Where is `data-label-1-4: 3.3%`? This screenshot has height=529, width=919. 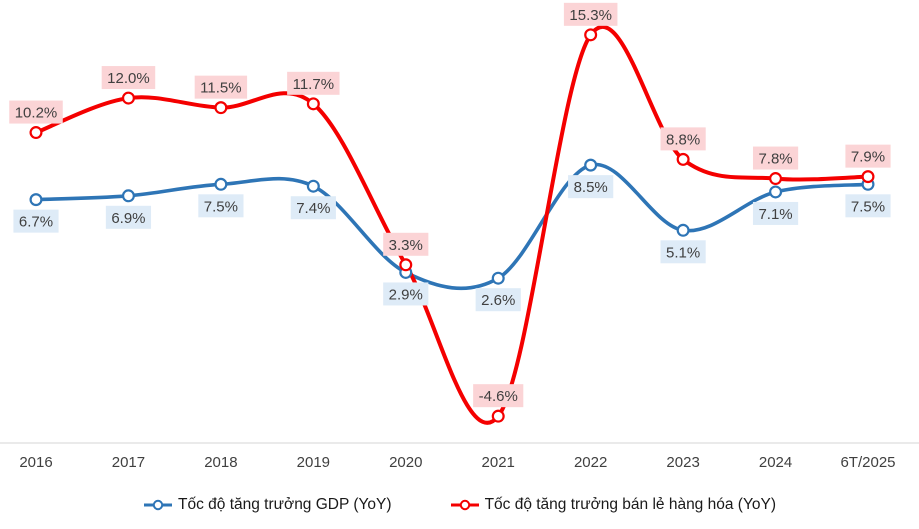 data-label-1-4: 3.3% is located at coordinates (406, 245).